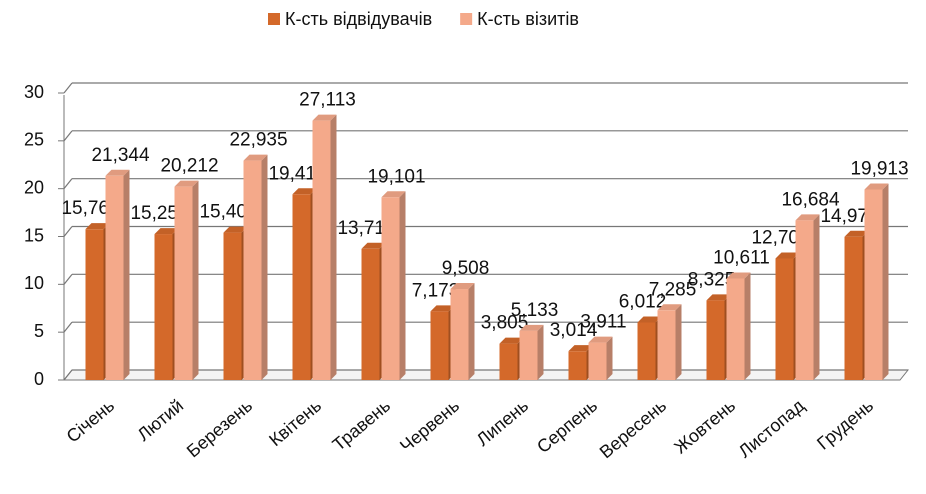  Describe the element at coordinates (879, 169) in the screenshot. I see `data-label: 19,913` at that location.